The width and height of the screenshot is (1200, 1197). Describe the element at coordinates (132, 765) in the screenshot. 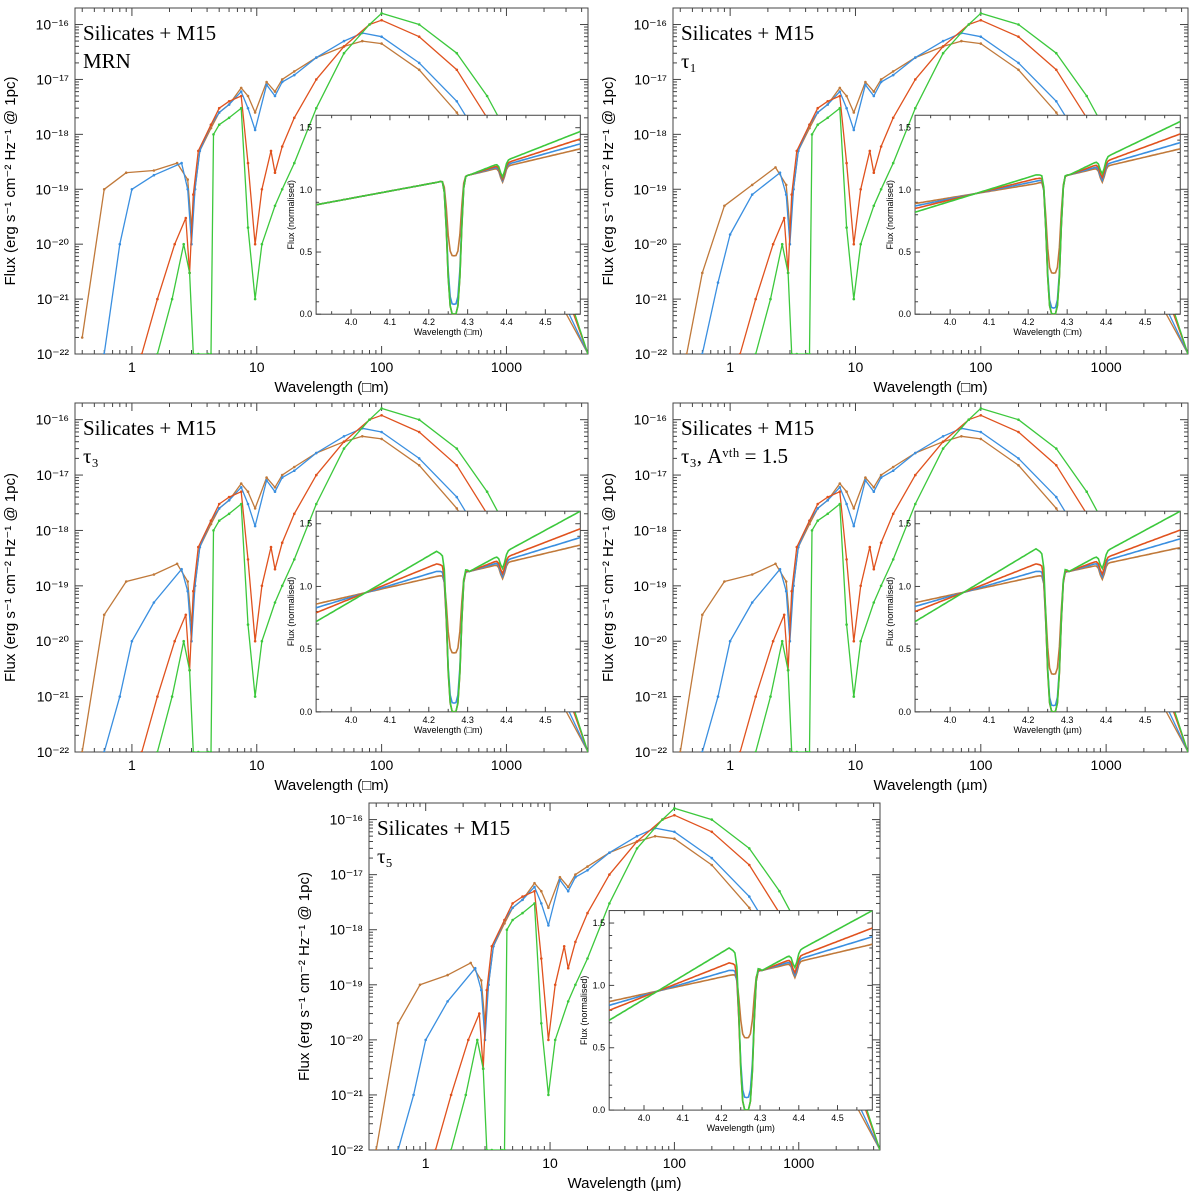

I see `x-tick-label: 1` at that location.